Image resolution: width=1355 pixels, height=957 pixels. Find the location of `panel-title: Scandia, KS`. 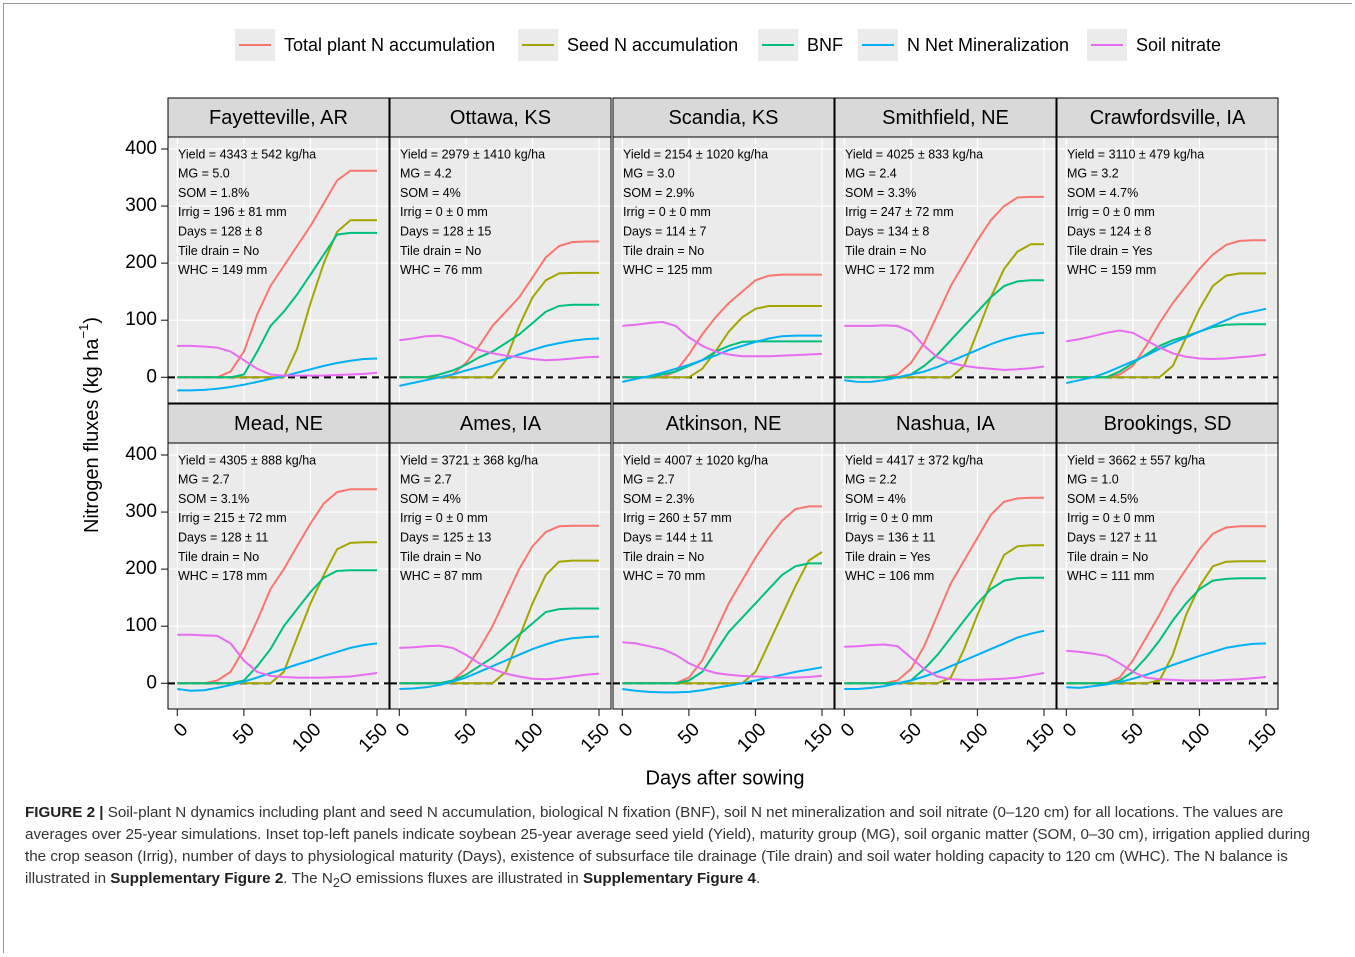

panel-title: Scandia, KS is located at coordinates (723, 118).